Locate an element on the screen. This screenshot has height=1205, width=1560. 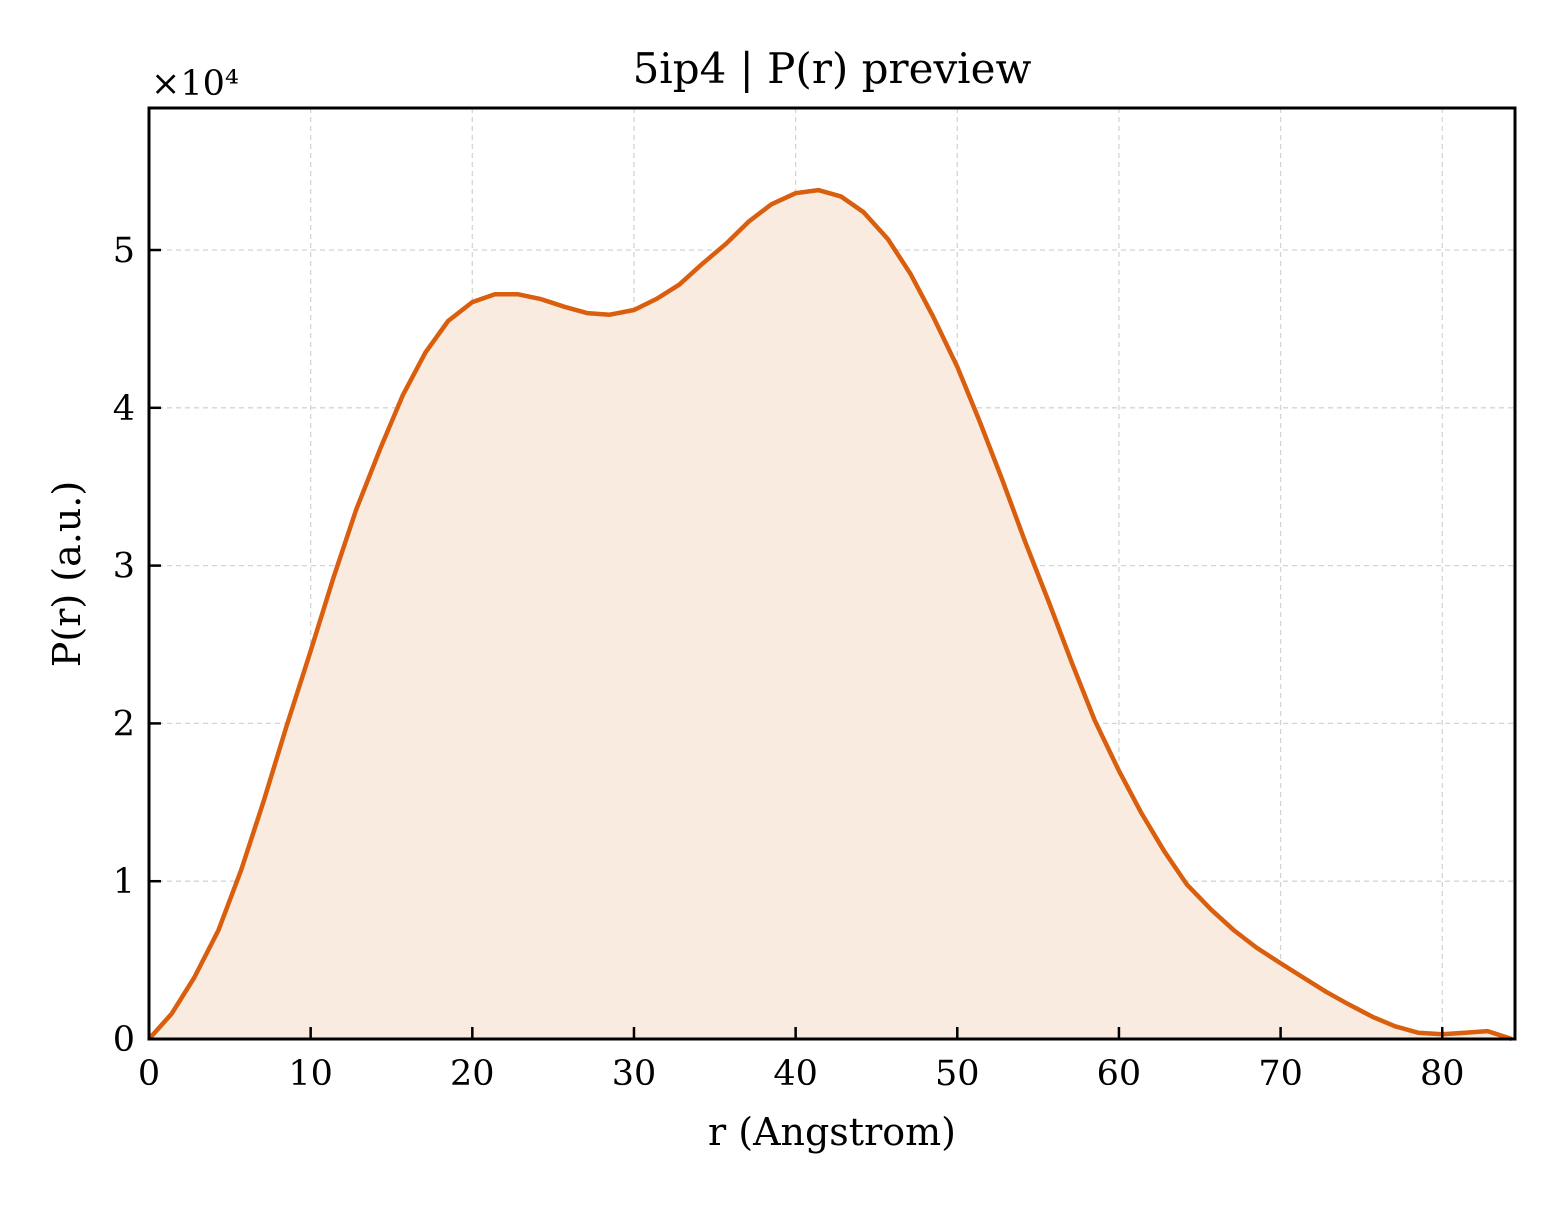
x-tick-label: 80 is located at coordinates (1442, 1074).